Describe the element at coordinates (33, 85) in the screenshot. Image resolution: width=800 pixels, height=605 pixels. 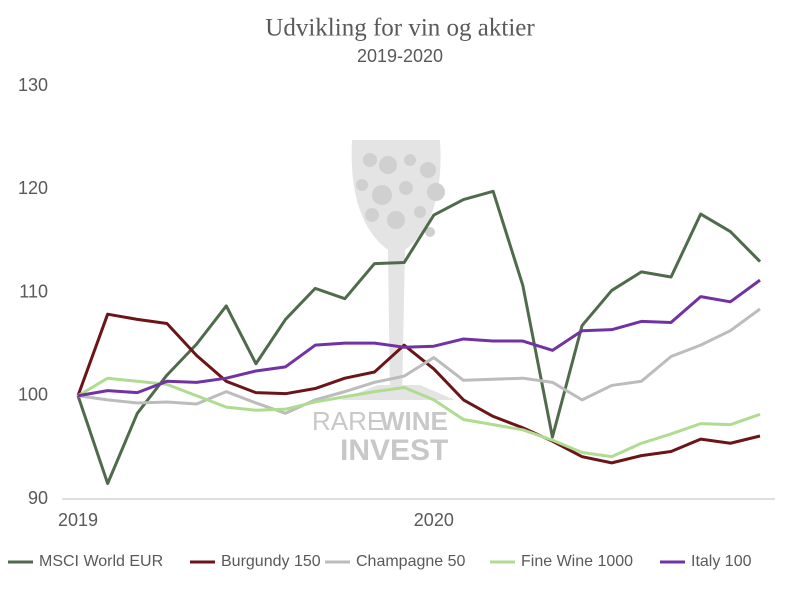
I see `y-tick-label: 130` at that location.